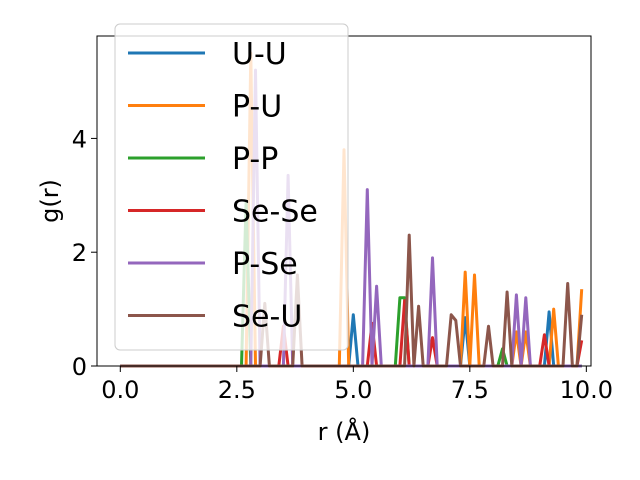 This screenshot has height=480, width=640. I want to click on x-tick-label: 10.0, so click(586, 390).